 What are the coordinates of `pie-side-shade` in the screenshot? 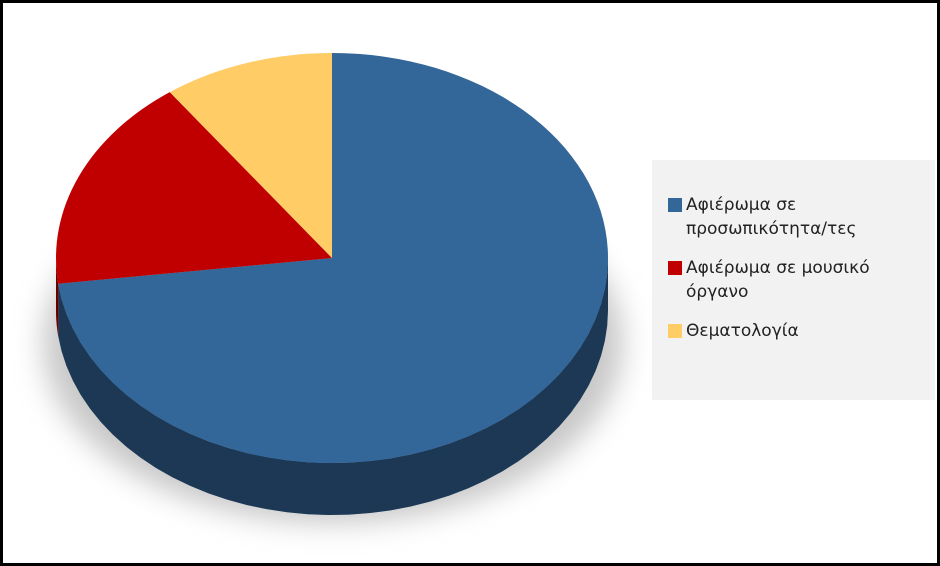 It's located at (57, 297).